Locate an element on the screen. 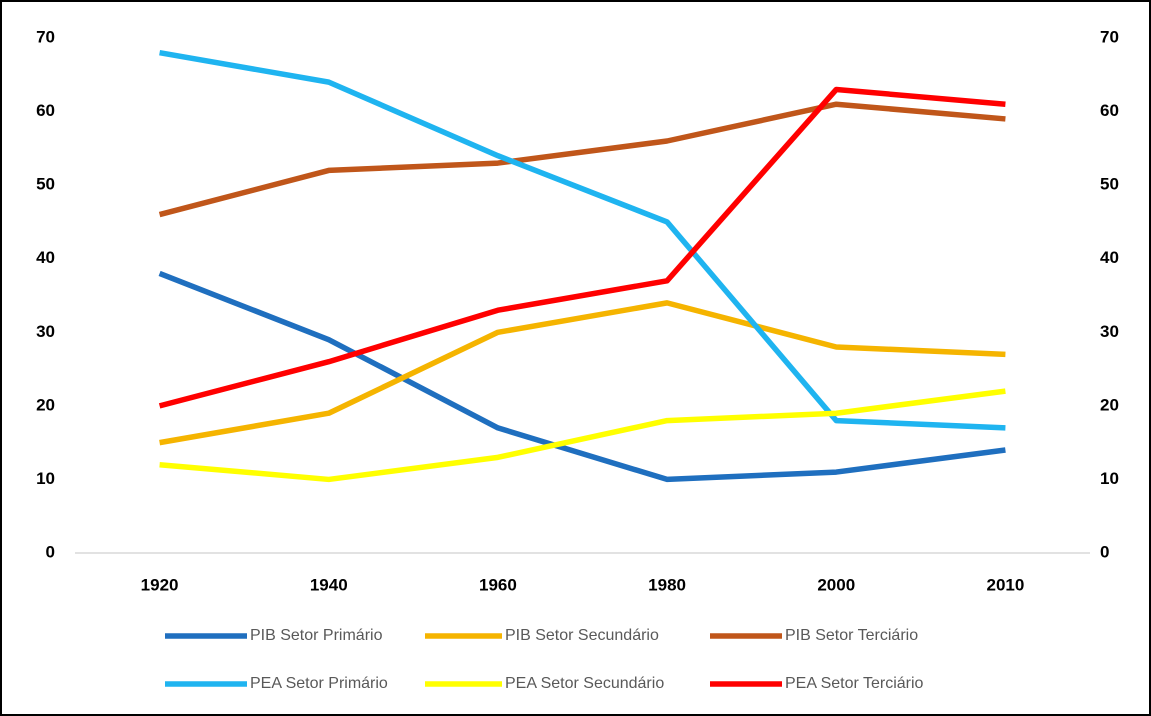 The height and width of the screenshot is (716, 1151). y2-tick-label: 20 is located at coordinates (1109, 404).